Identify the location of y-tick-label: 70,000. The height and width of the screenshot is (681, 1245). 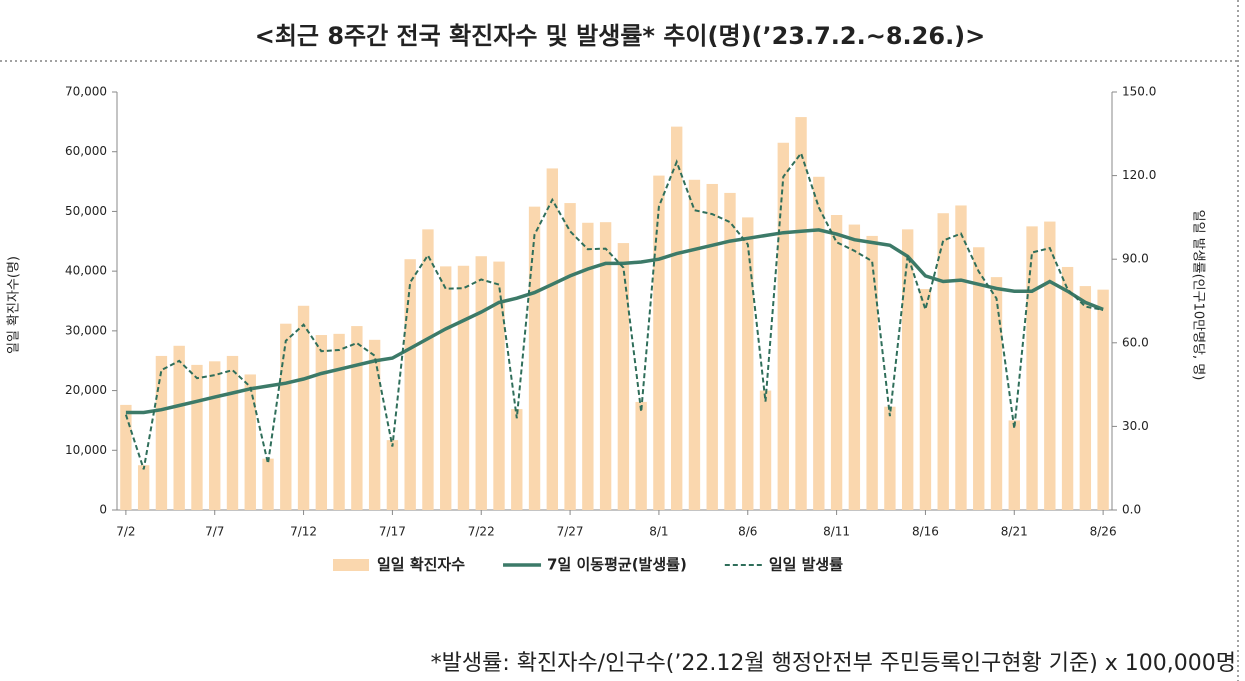
(86, 92).